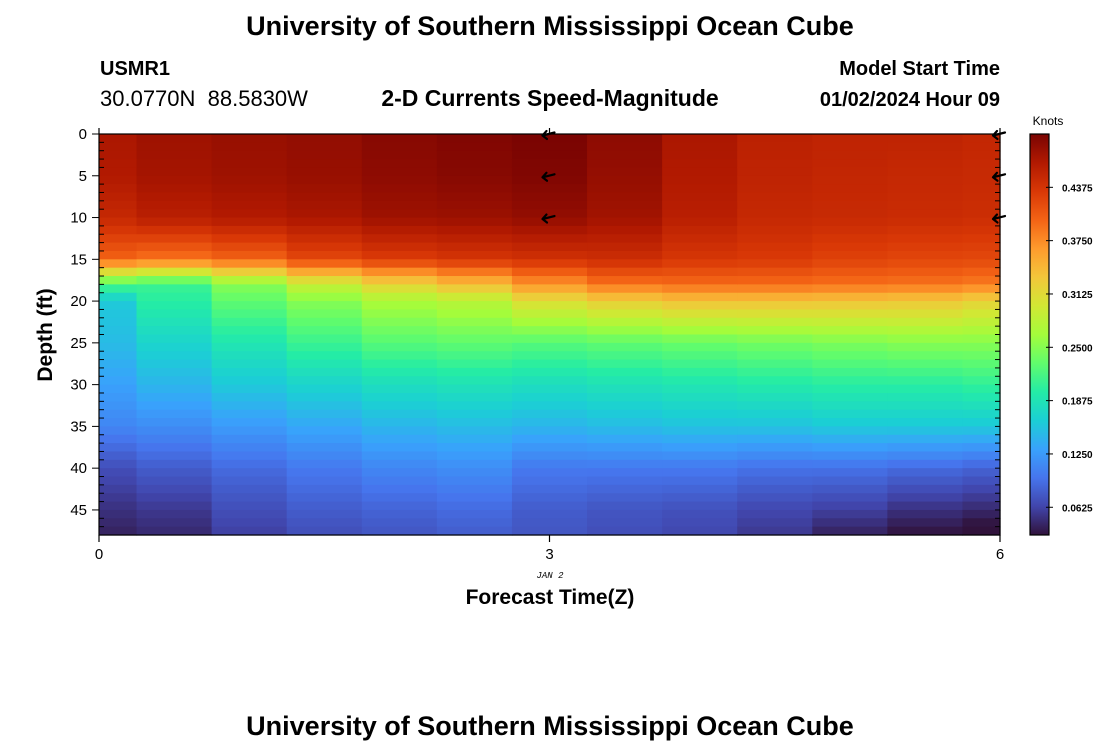  I want to click on colorbar-tick-label: 0.2500, so click(1077, 348).